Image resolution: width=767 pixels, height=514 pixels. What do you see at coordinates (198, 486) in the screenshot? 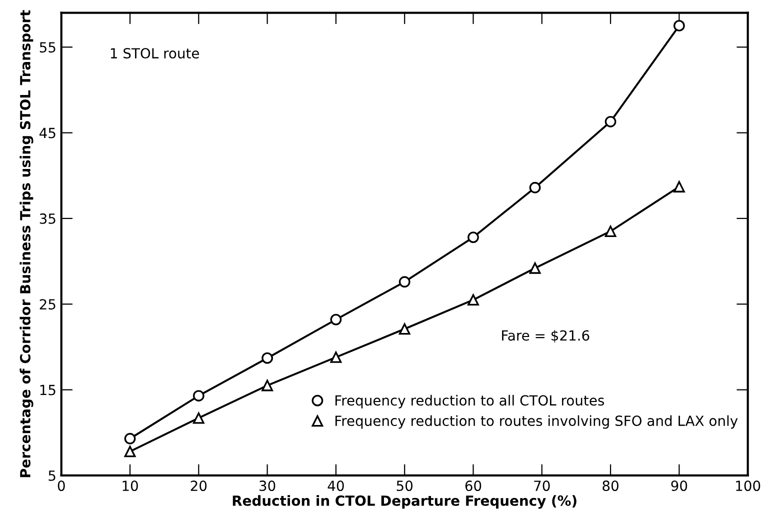
I see `x-tick-label: 20` at bounding box center [198, 486].